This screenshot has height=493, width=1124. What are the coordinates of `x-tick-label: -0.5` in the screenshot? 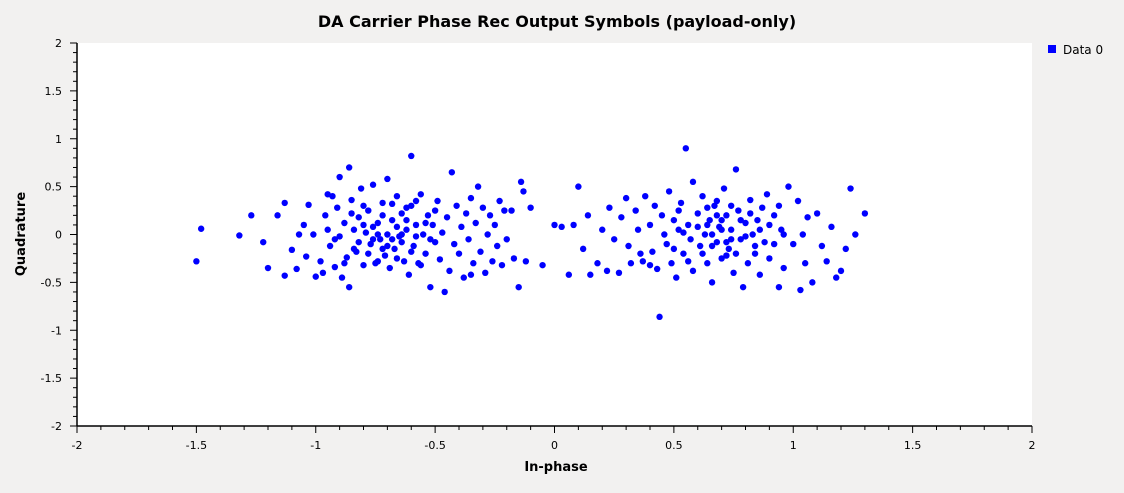 It's located at (434, 445).